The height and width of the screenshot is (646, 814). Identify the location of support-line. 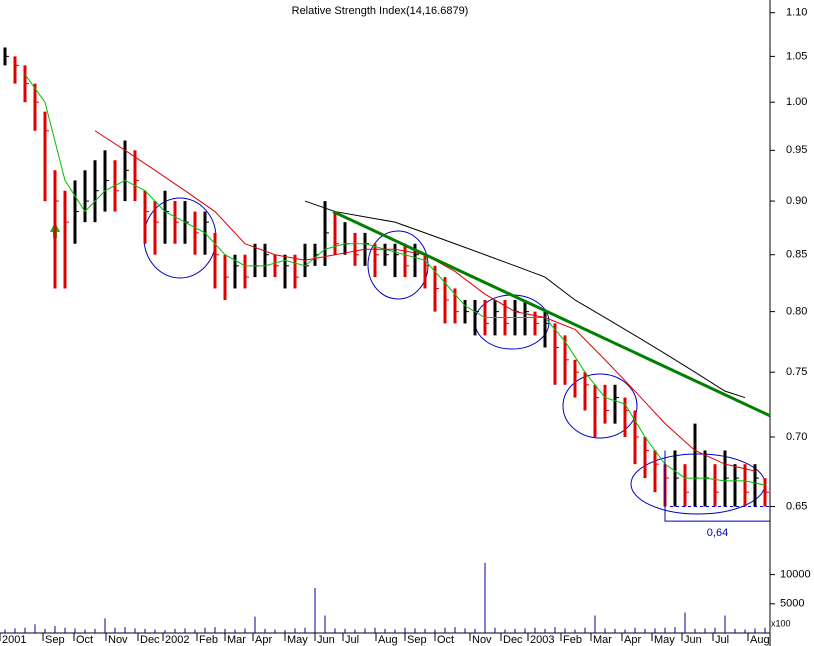
(717, 486).